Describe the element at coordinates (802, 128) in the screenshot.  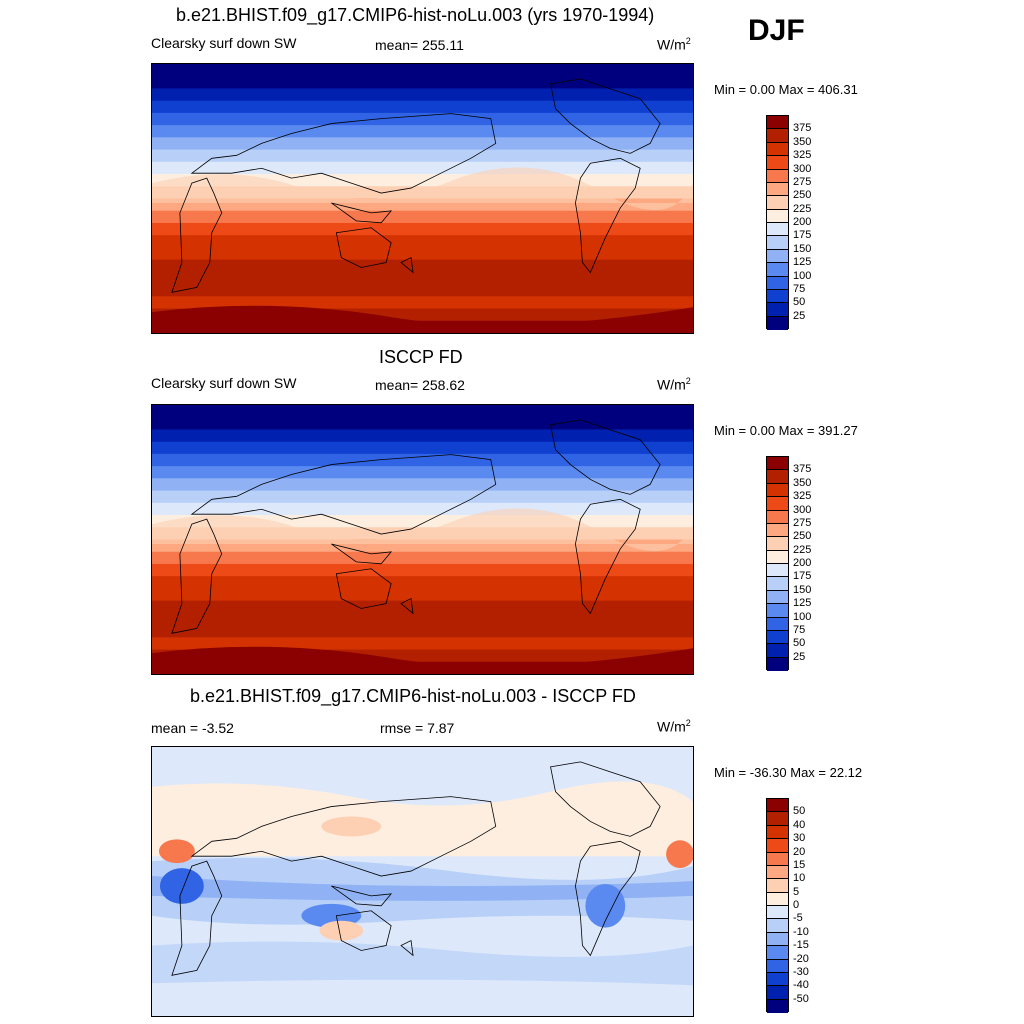
I see `colorbar-tick-label: 375` at that location.